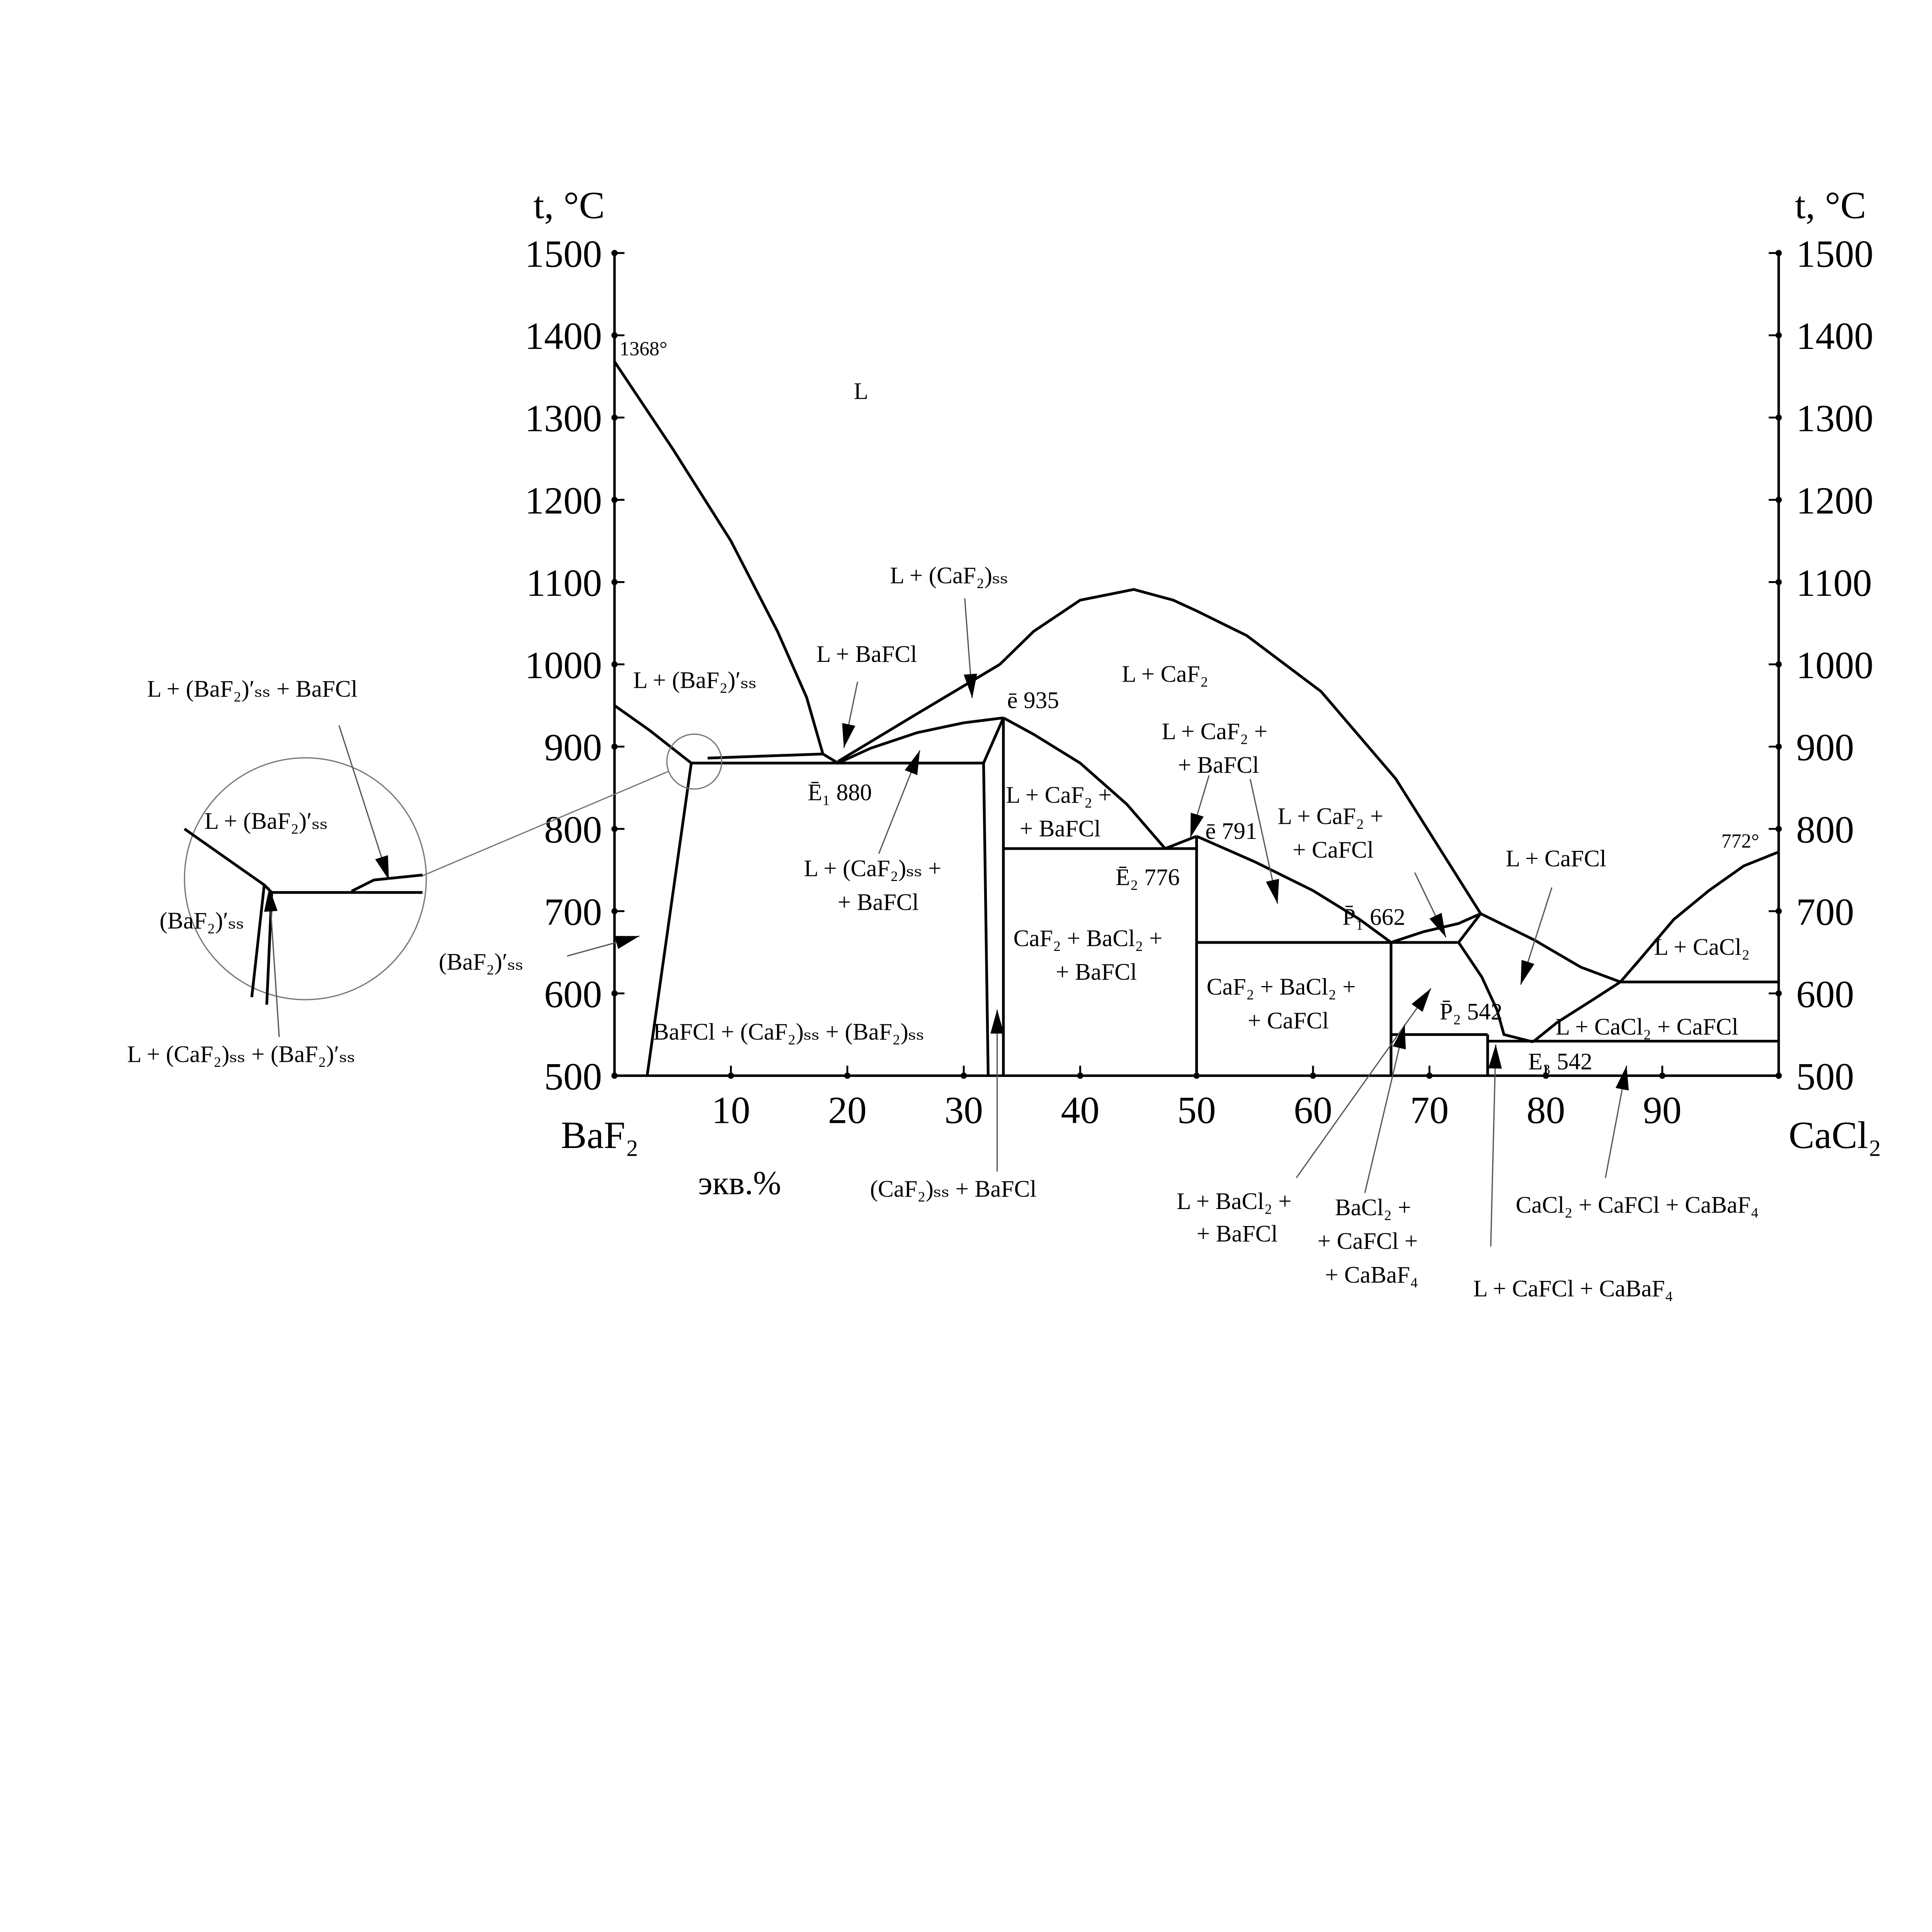  What do you see at coordinates (848, 1109) in the screenshot?
I see `x-tick-label: 20` at bounding box center [848, 1109].